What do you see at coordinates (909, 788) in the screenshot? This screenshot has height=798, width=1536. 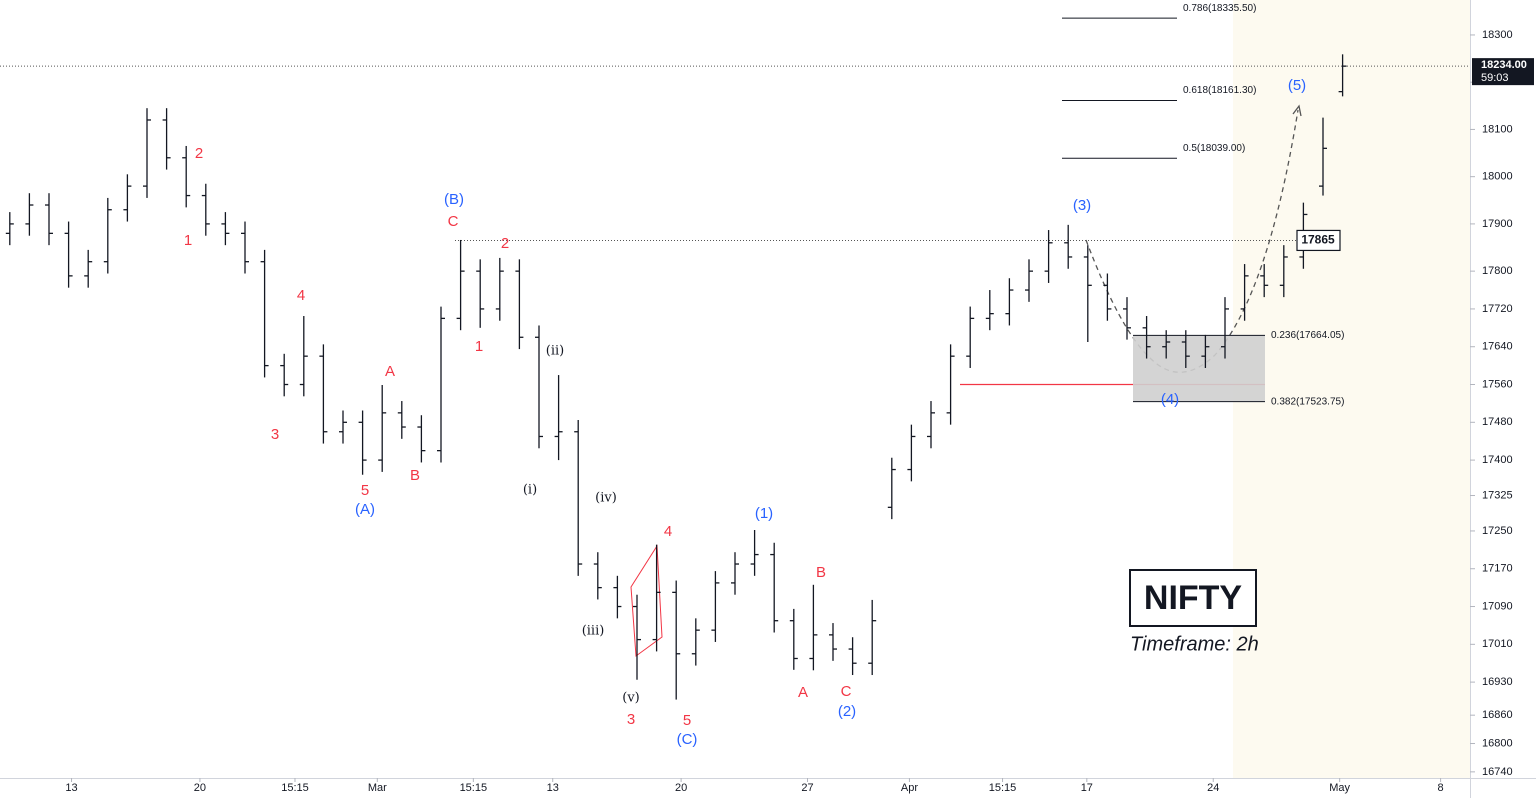 I see `x-tick-label: Apr` at bounding box center [909, 788].